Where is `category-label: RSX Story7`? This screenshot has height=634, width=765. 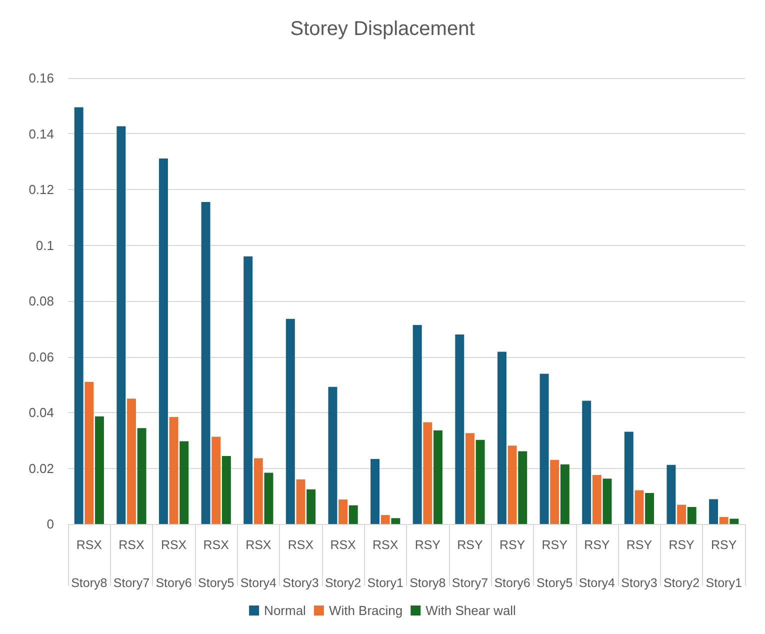 category-label: RSX Story7 is located at coordinates (131, 564).